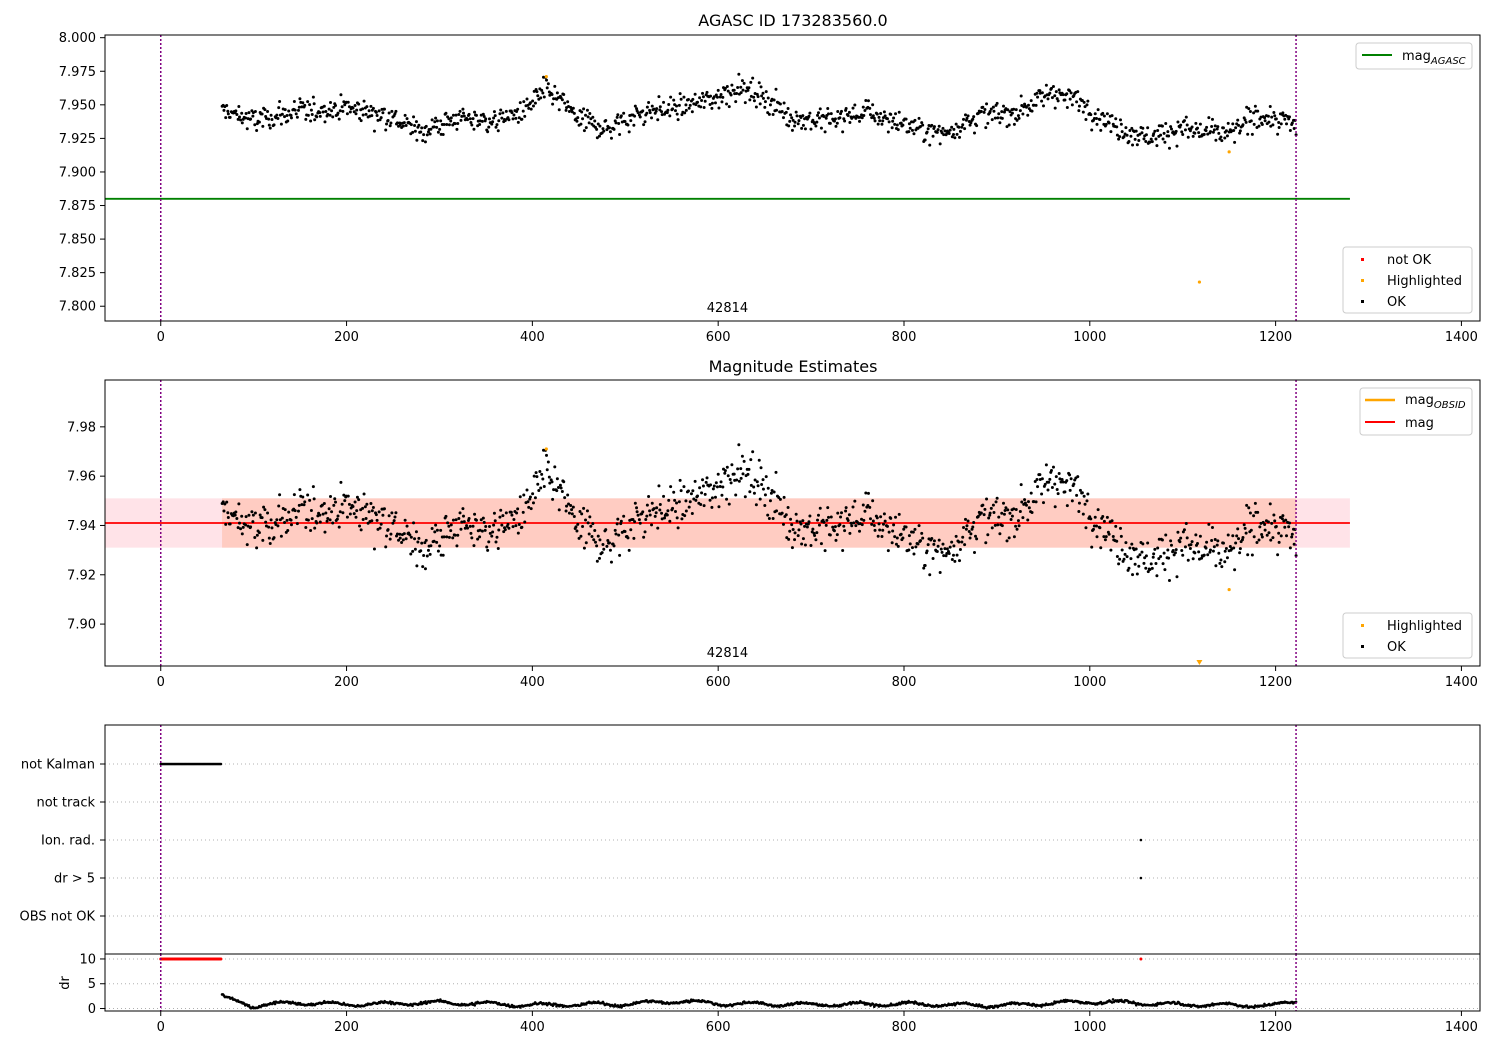  What do you see at coordinates (1414, 56) in the screenshot?
I see `legend-box` at bounding box center [1414, 56].